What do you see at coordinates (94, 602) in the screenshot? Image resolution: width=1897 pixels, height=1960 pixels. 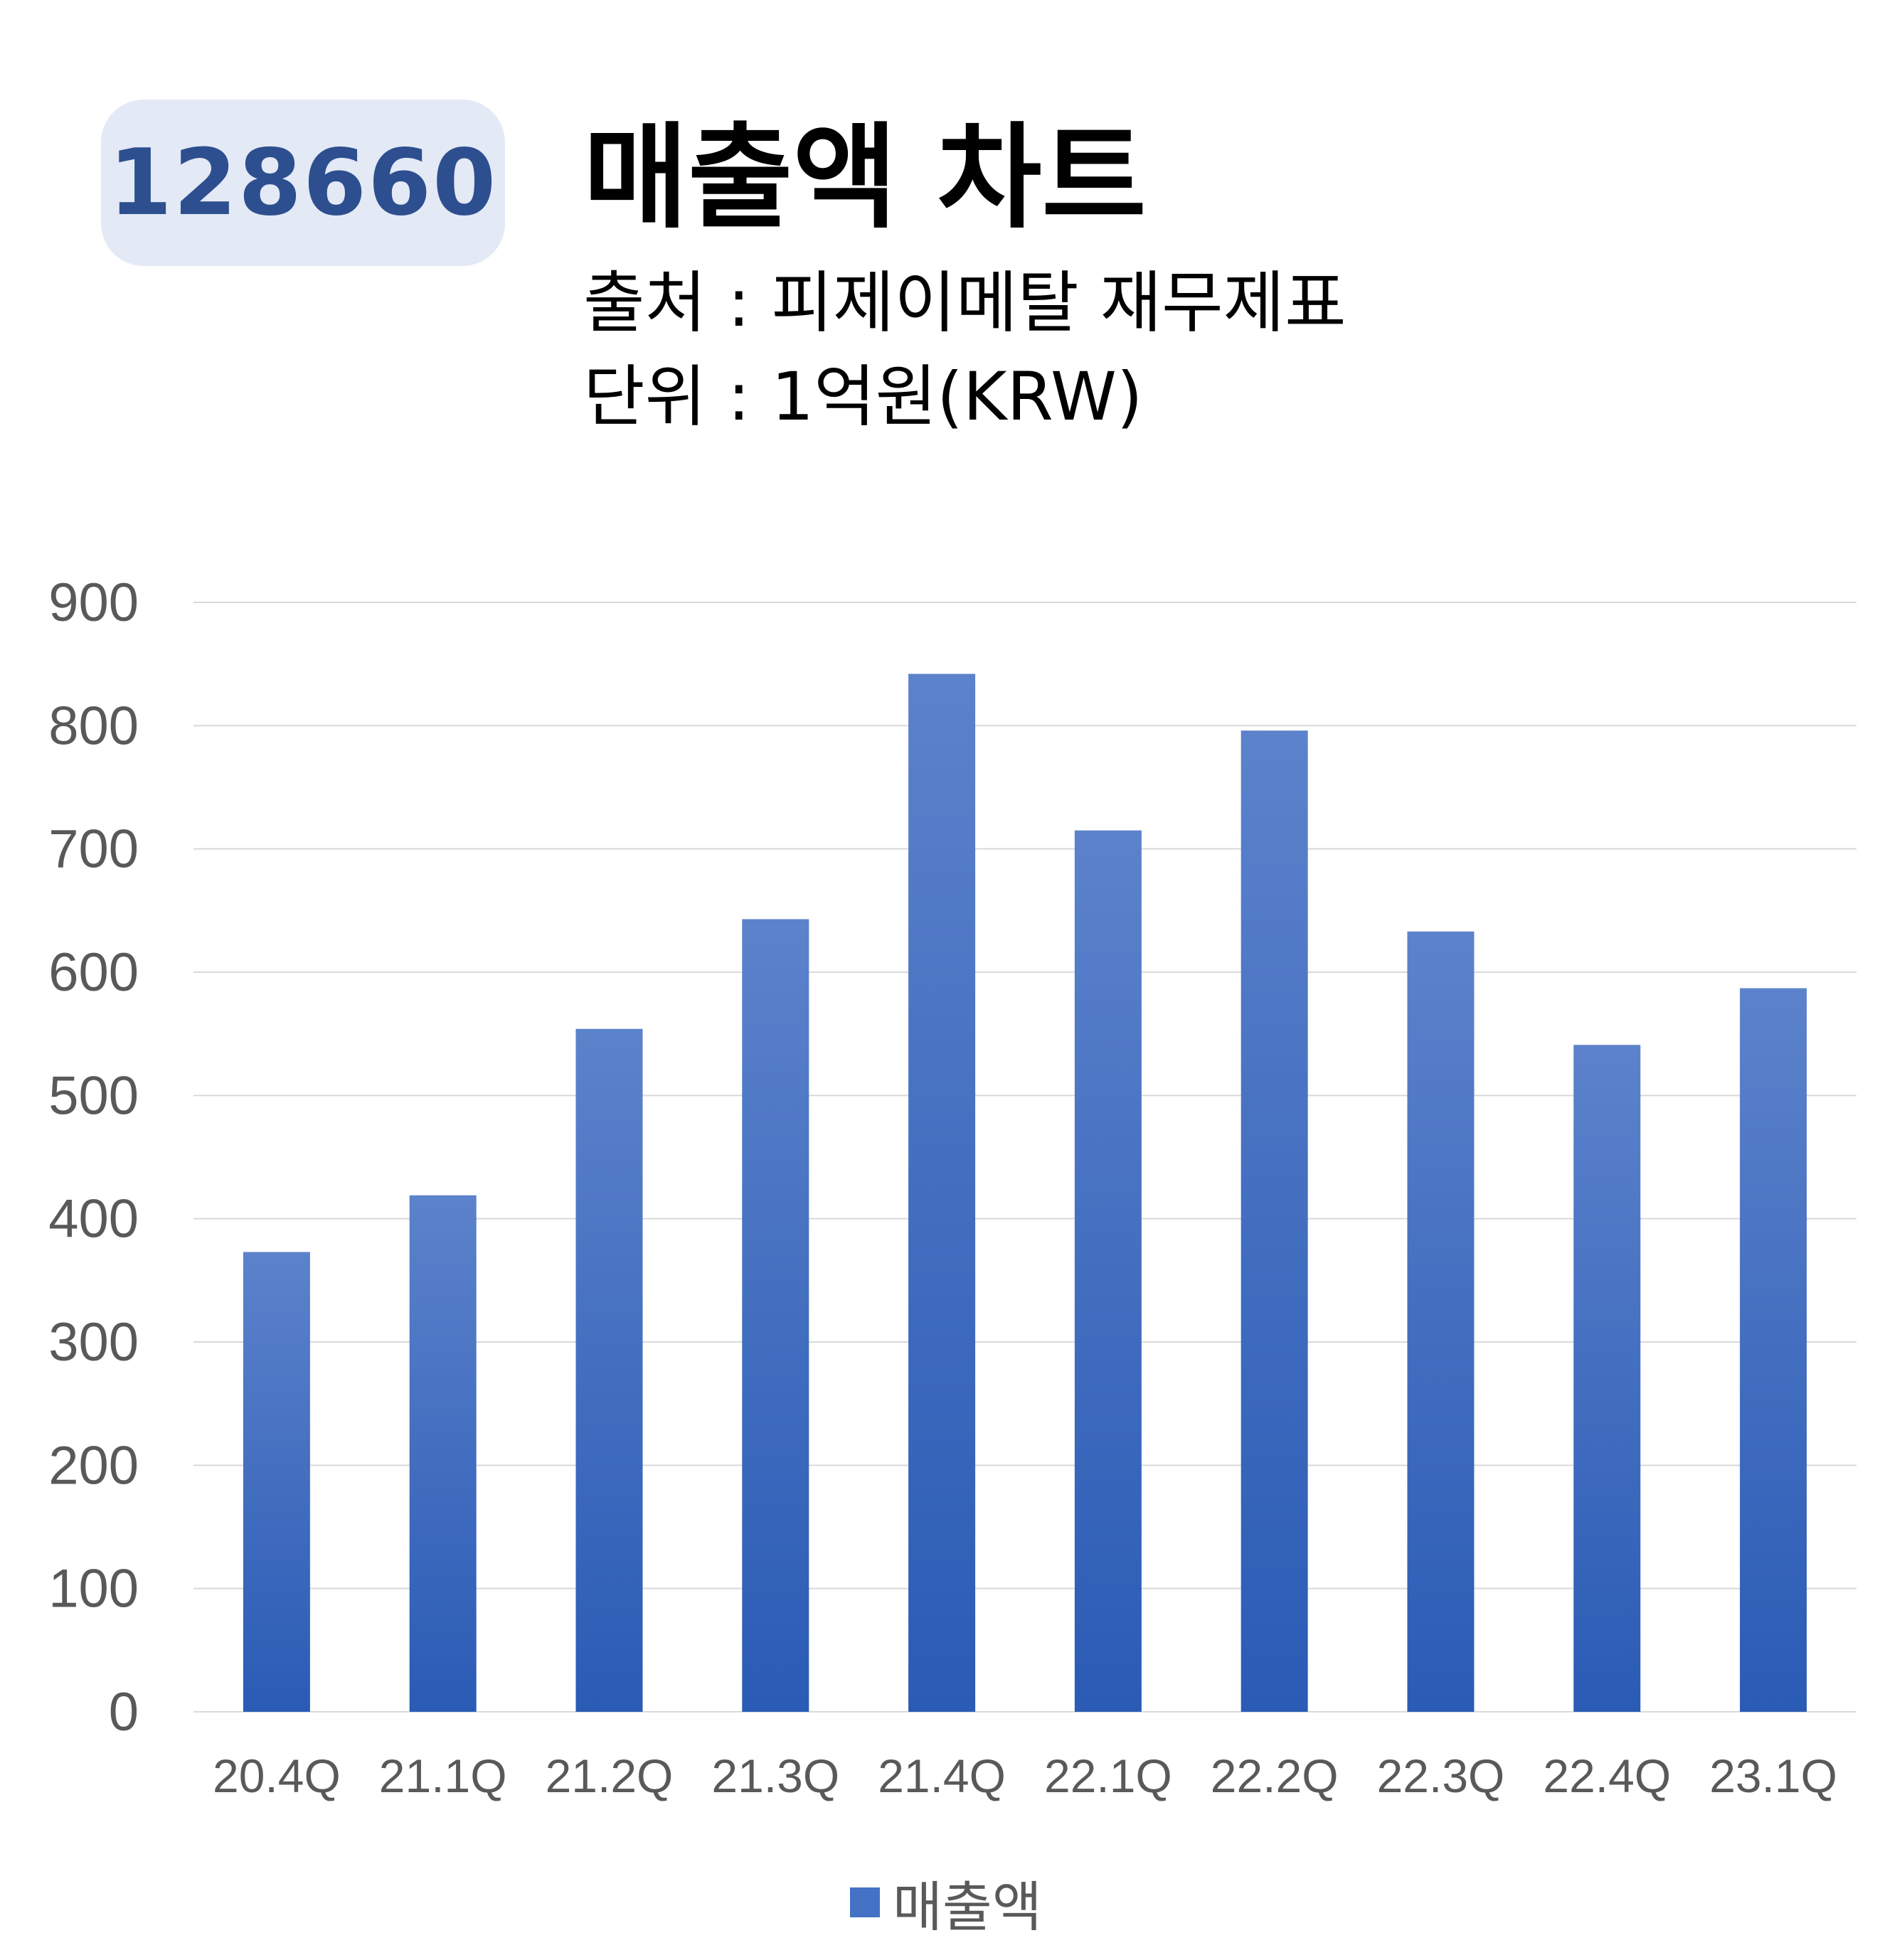 I see `y-tick-label: 900` at bounding box center [94, 602].